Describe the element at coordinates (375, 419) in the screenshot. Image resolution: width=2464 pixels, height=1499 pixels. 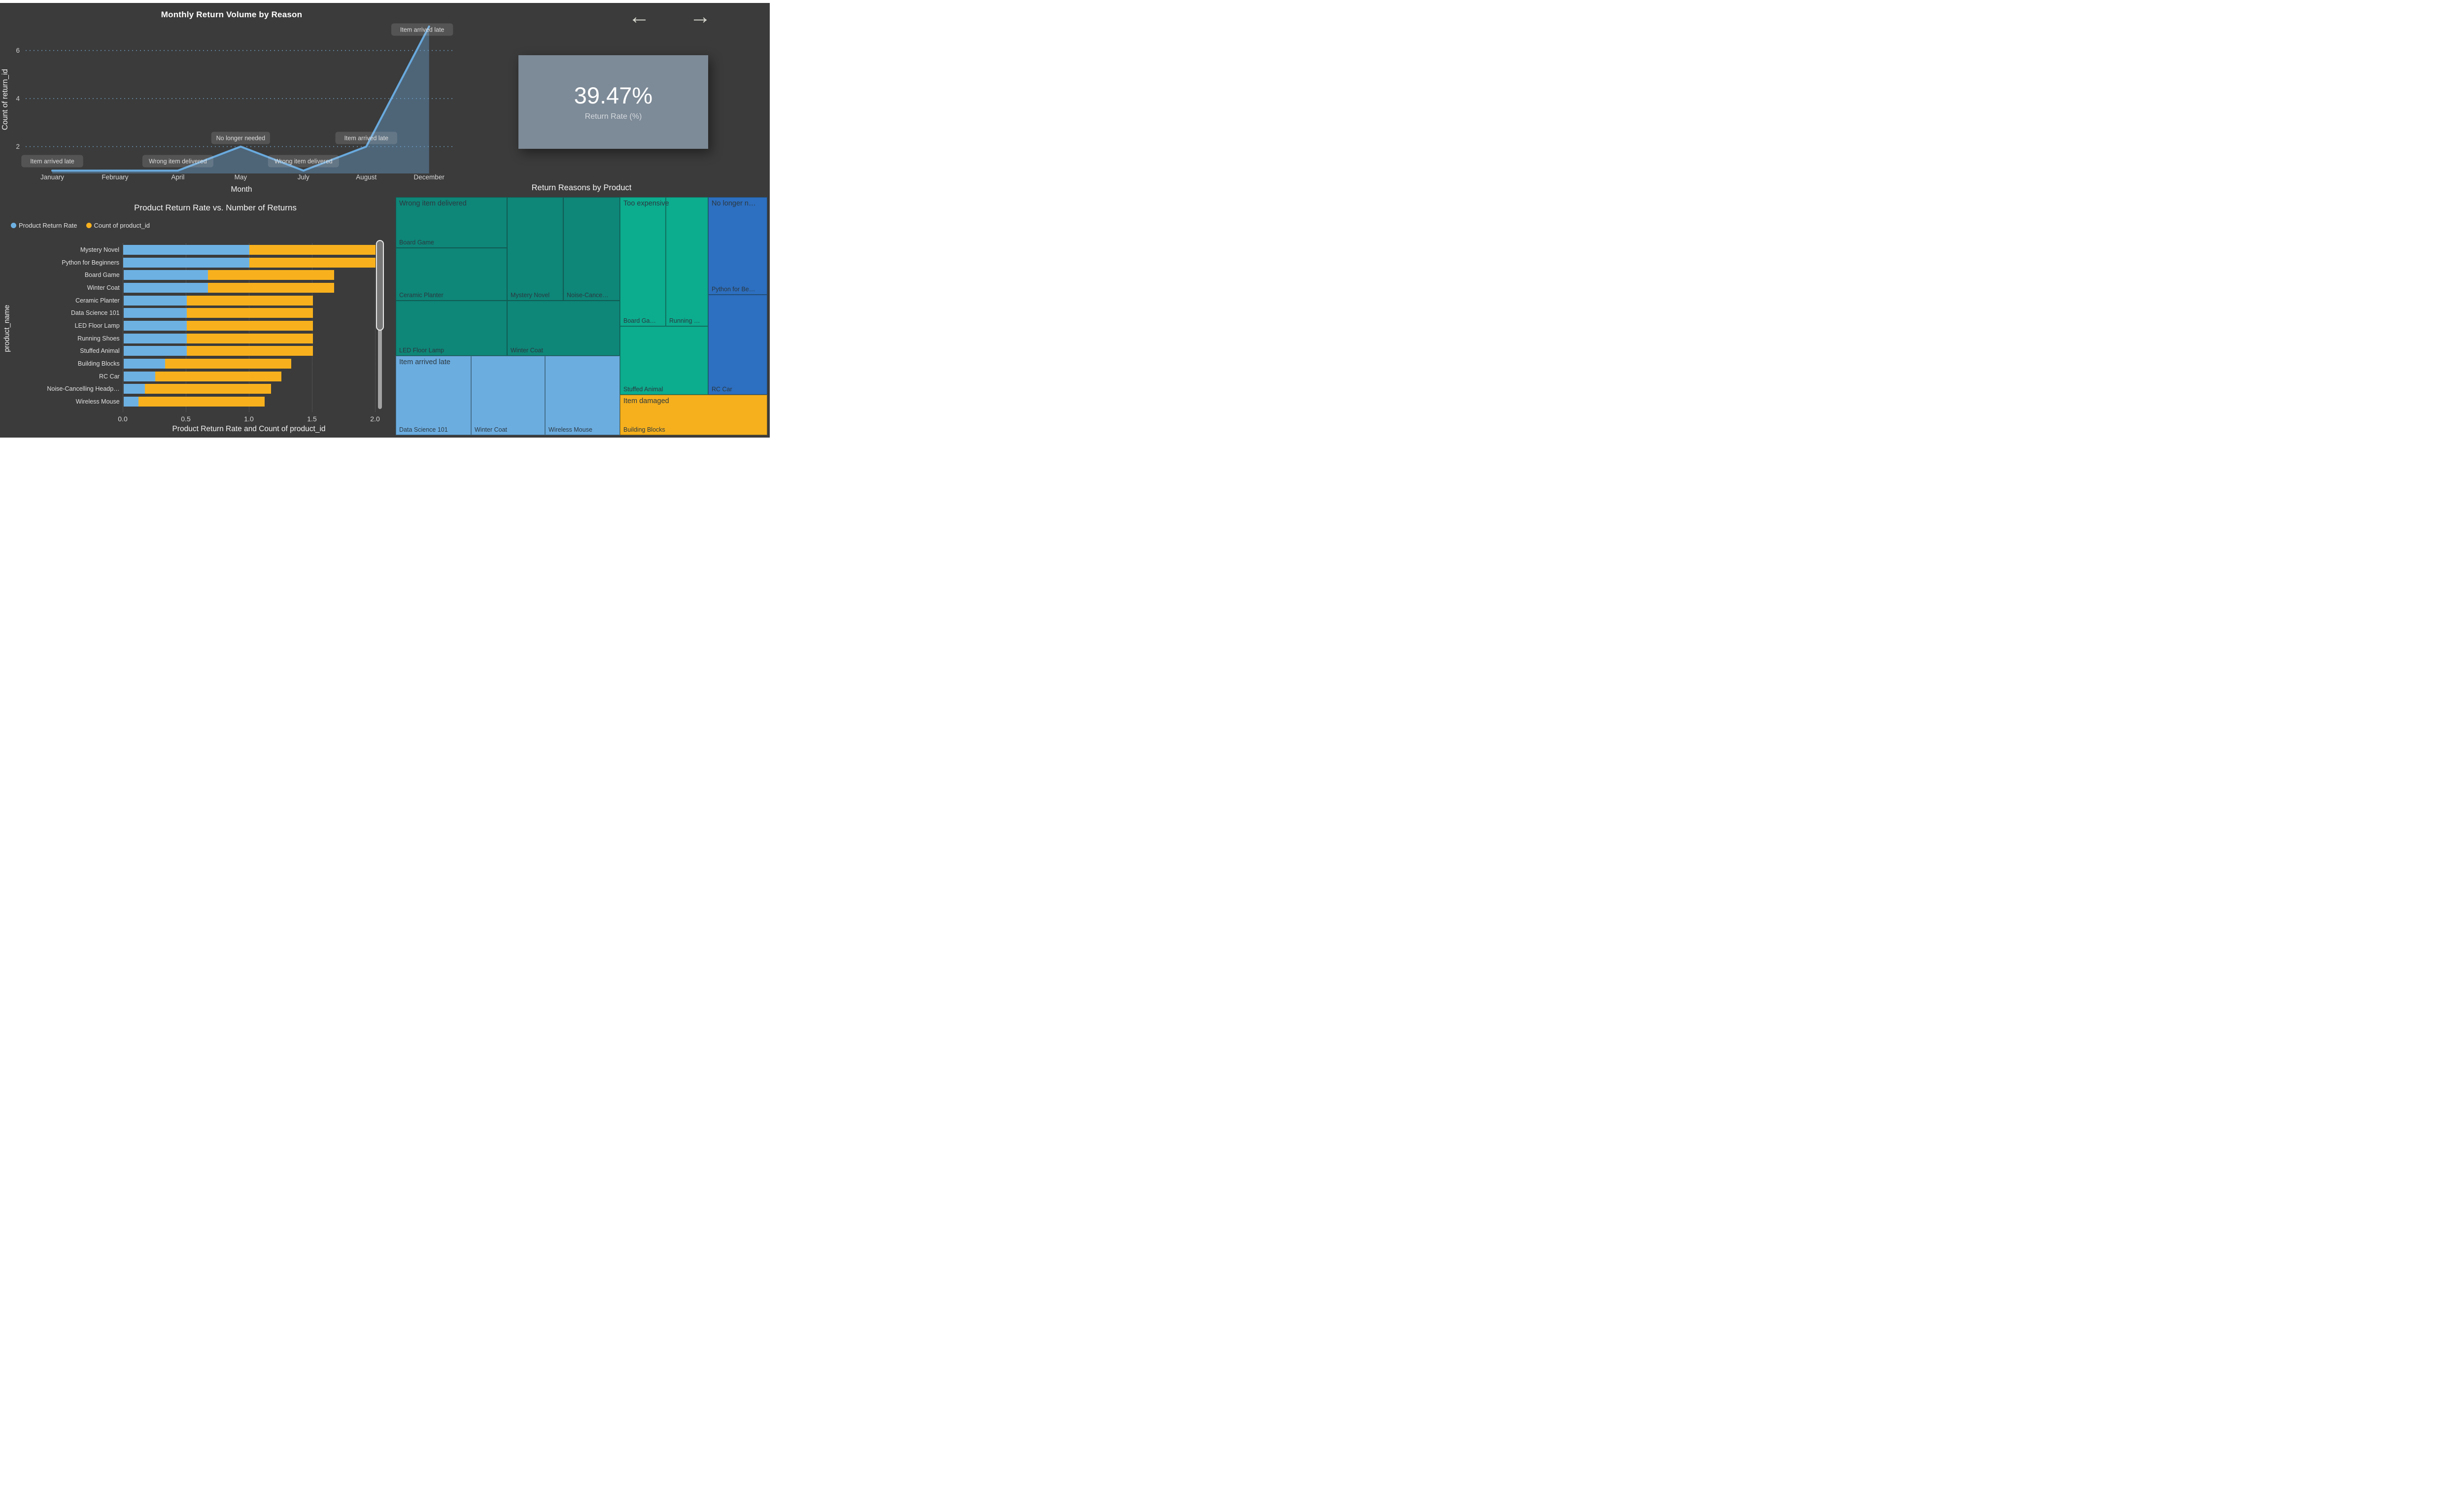
I see `x-tick-label: 2.0` at that location.